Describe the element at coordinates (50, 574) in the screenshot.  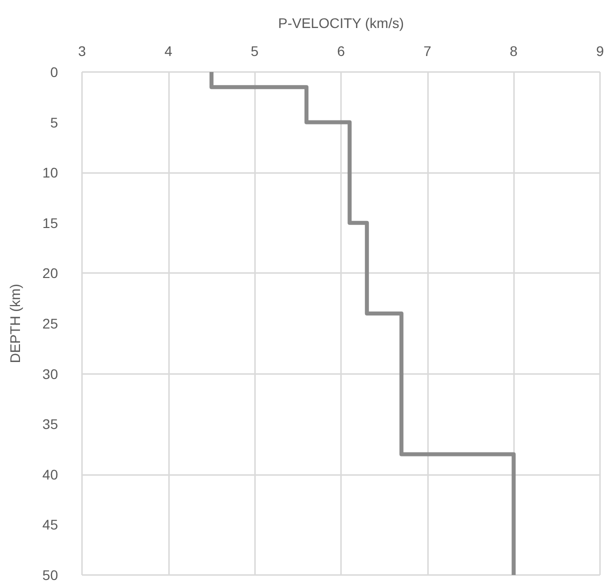
I see `y-tick-label: 50` at that location.